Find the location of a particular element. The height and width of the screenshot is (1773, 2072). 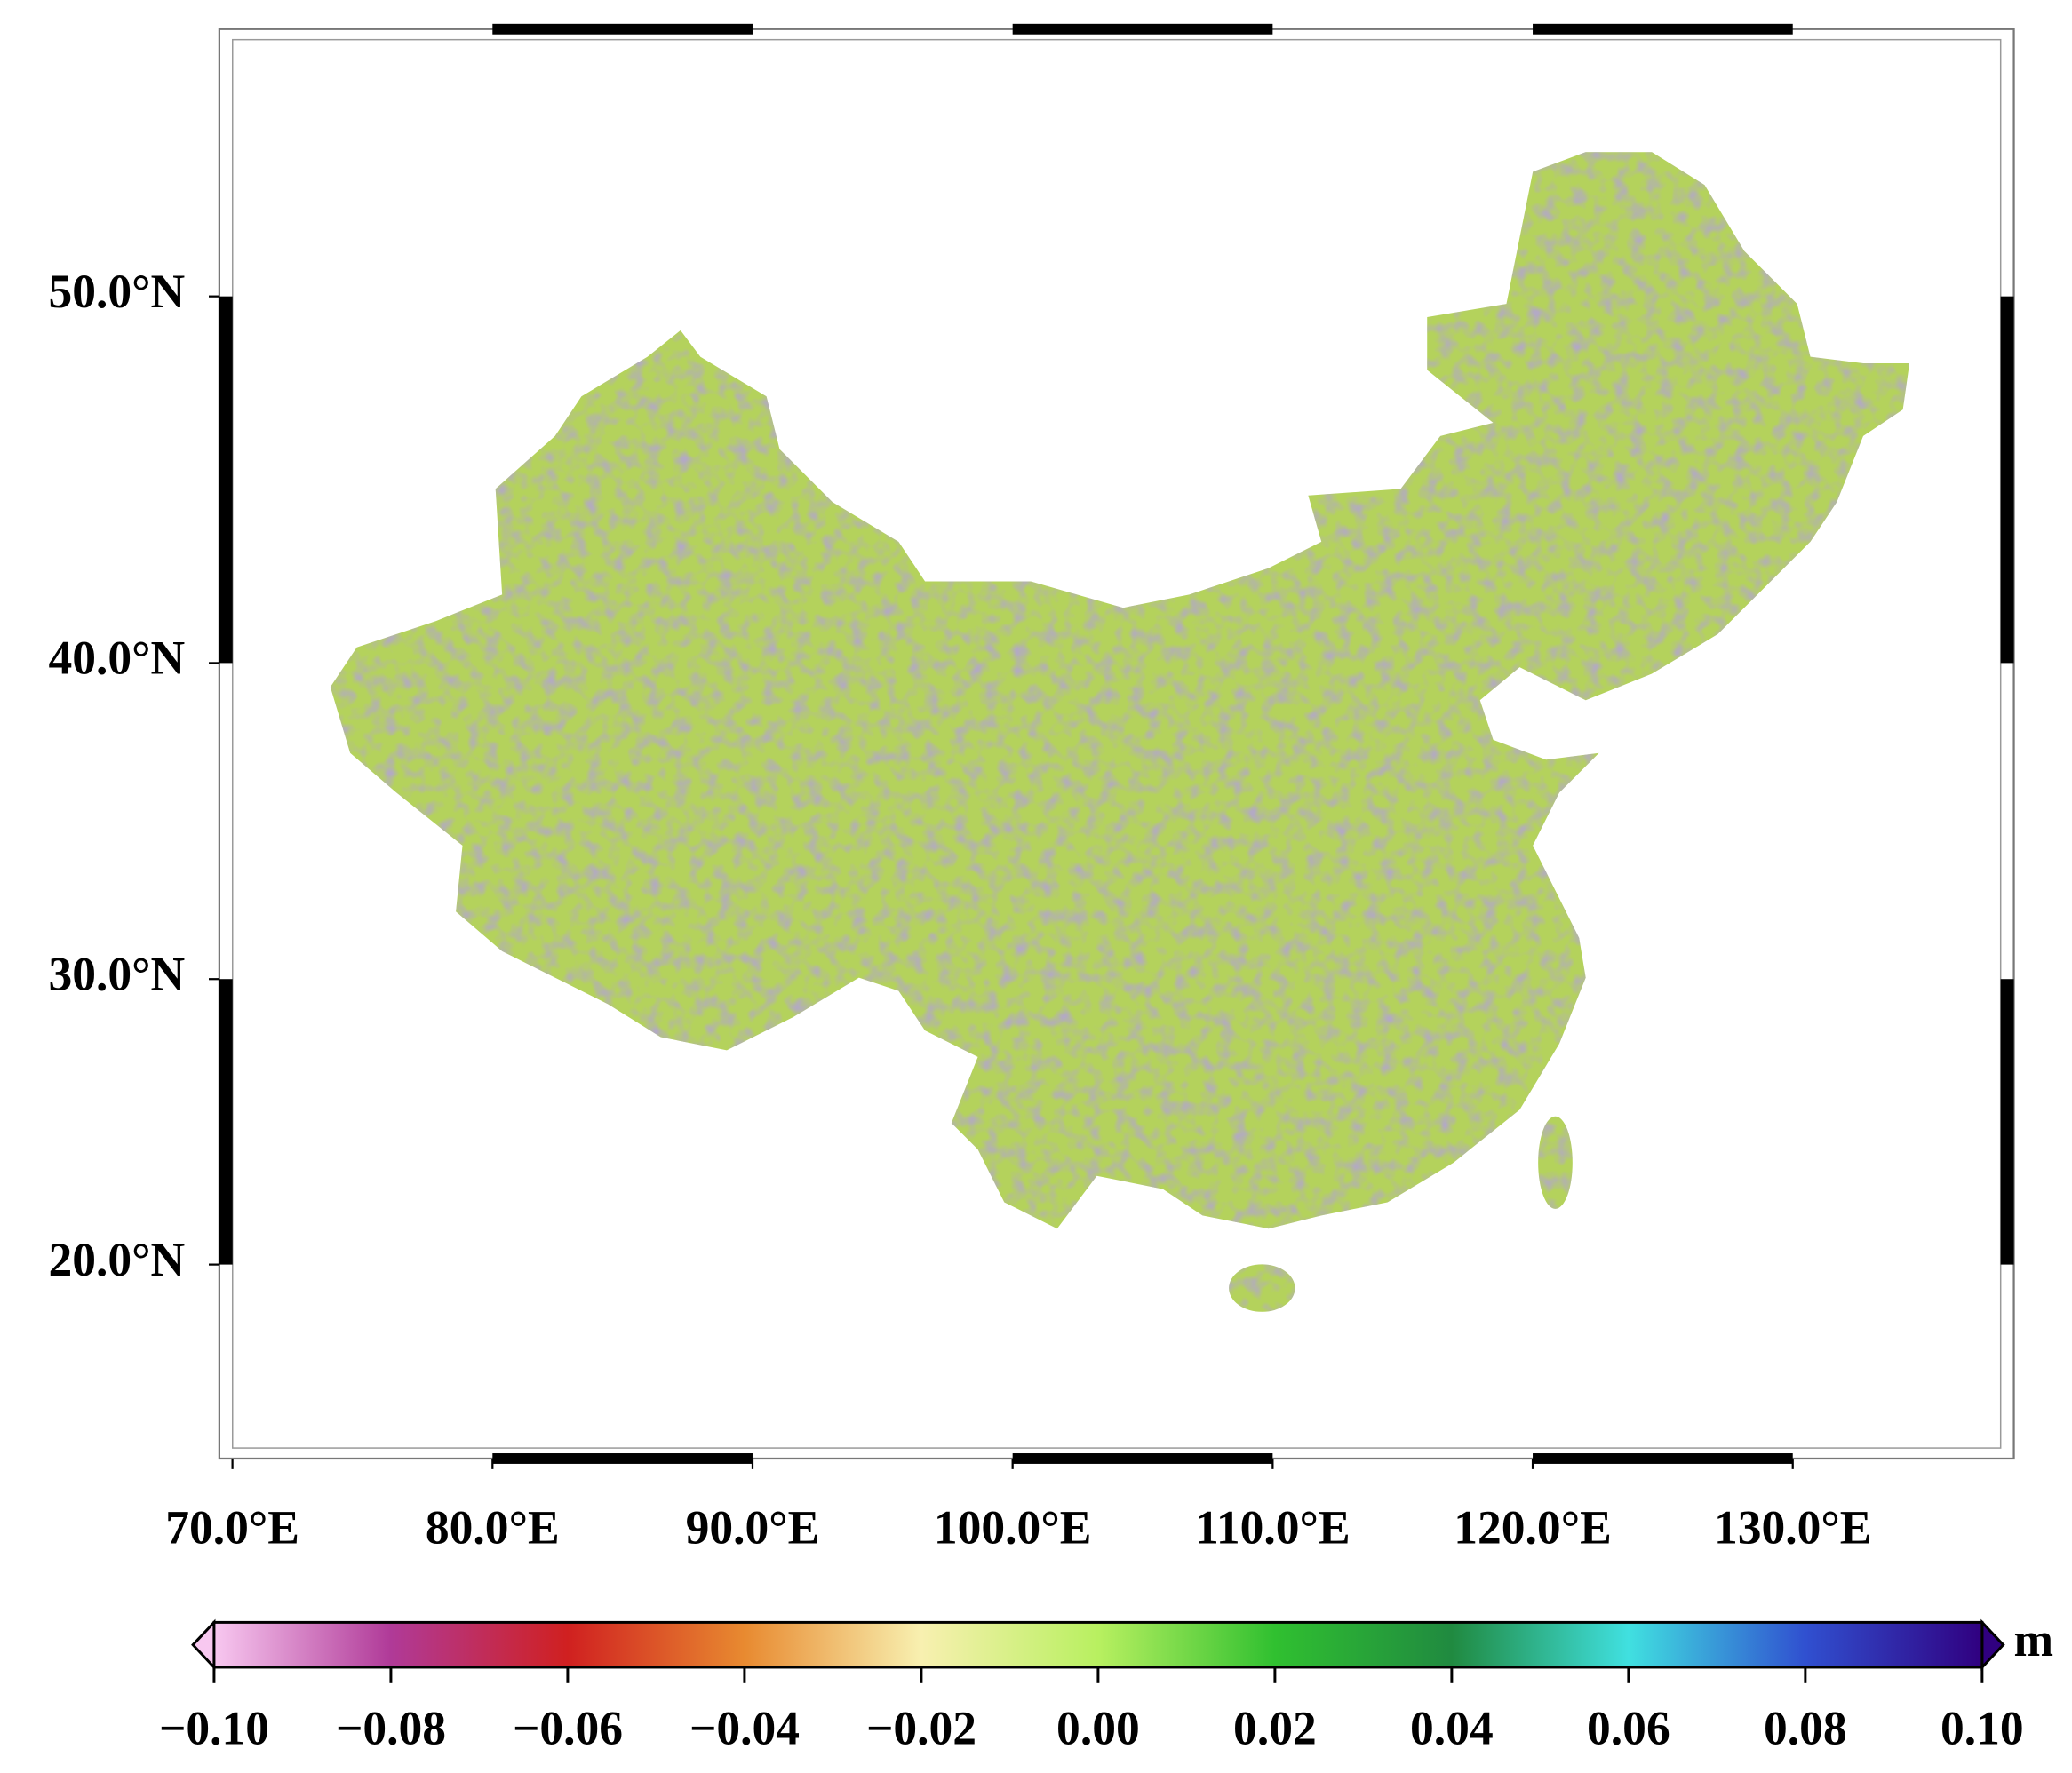

colorbar-tick-label: 0.00 is located at coordinates (1098, 1728).